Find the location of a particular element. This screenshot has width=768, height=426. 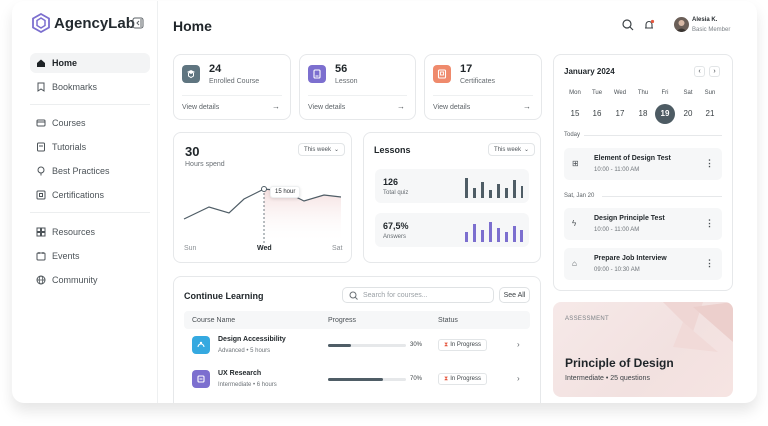

calendar-day: 15 is located at coordinates (575, 113).